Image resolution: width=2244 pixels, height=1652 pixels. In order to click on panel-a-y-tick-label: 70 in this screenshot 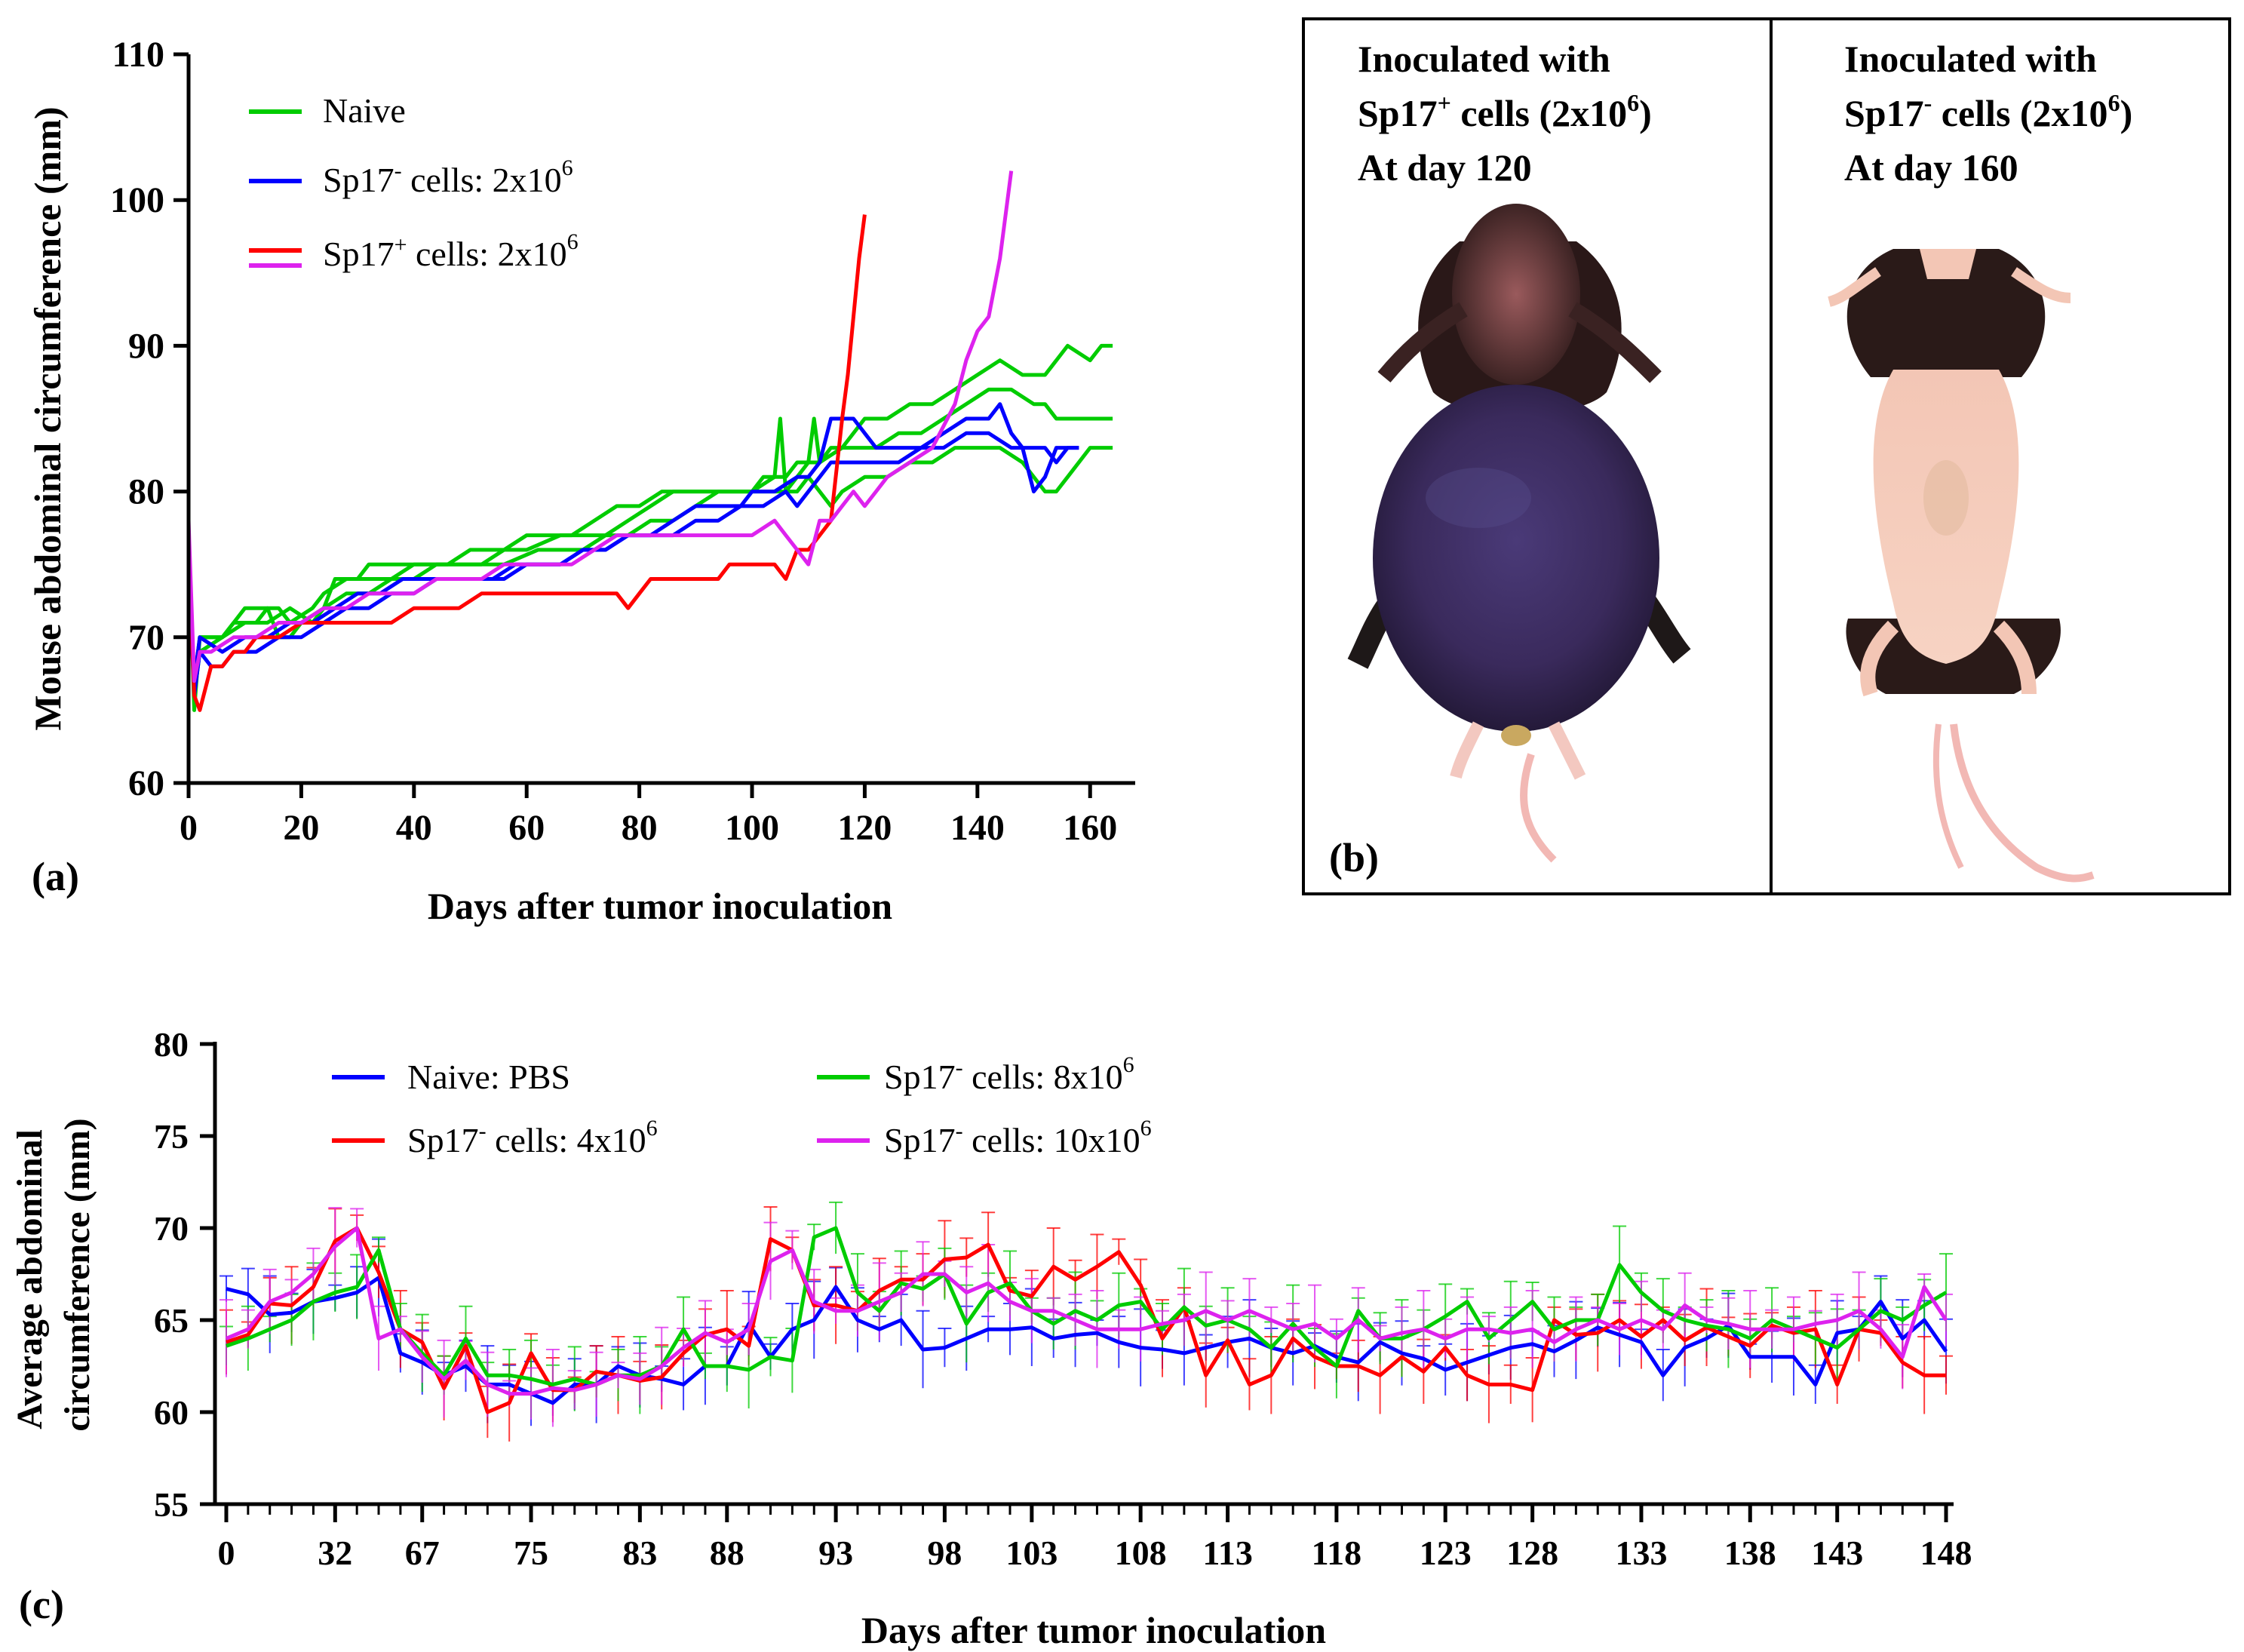, I will do `click(146, 638)`.